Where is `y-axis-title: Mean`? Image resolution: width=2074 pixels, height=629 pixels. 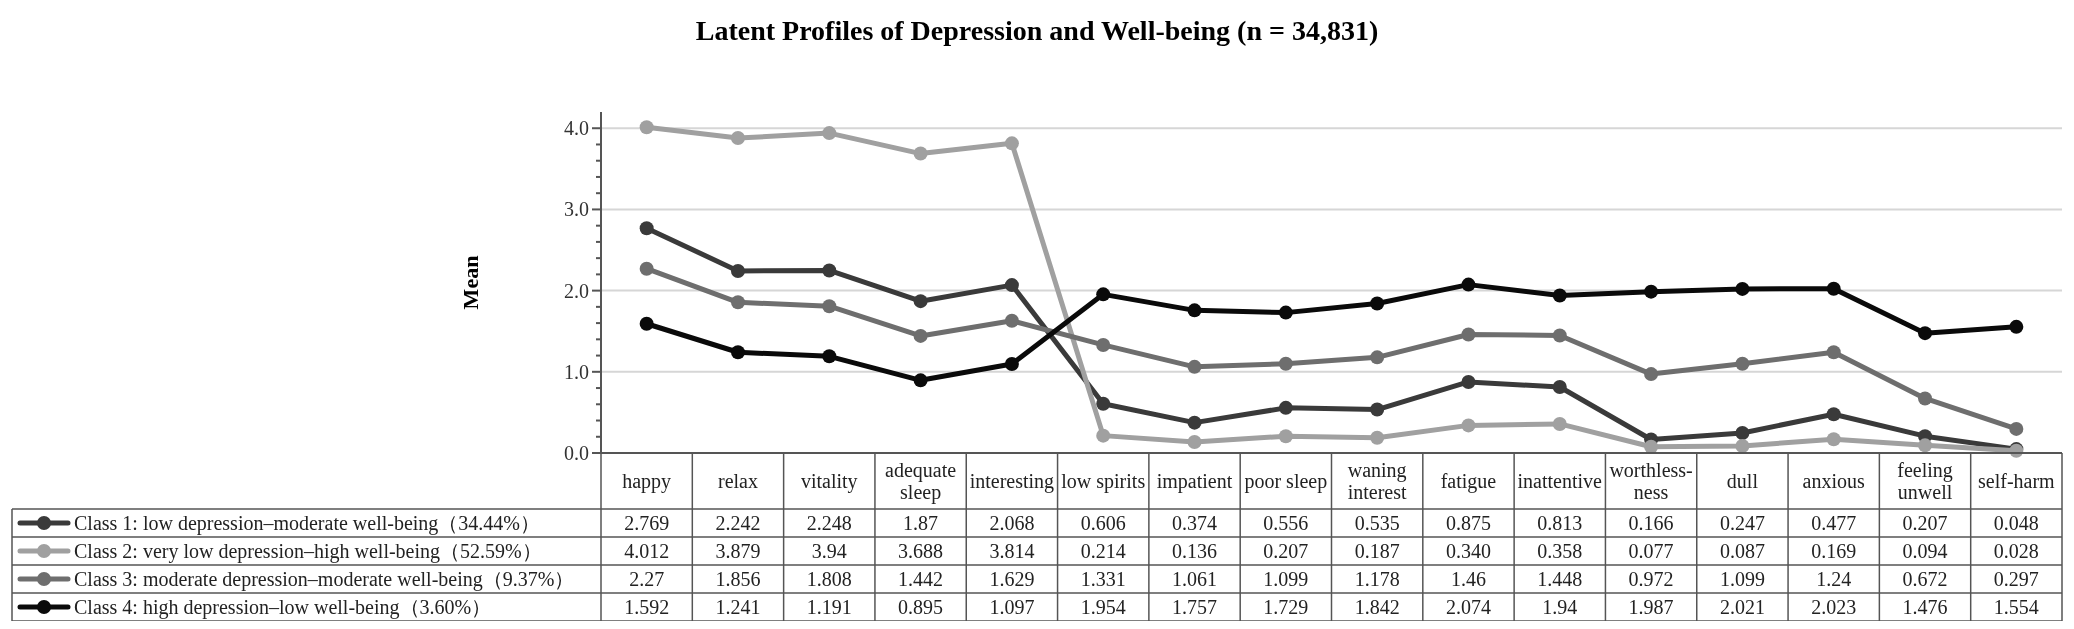 y-axis-title: Mean is located at coordinates (470, 282).